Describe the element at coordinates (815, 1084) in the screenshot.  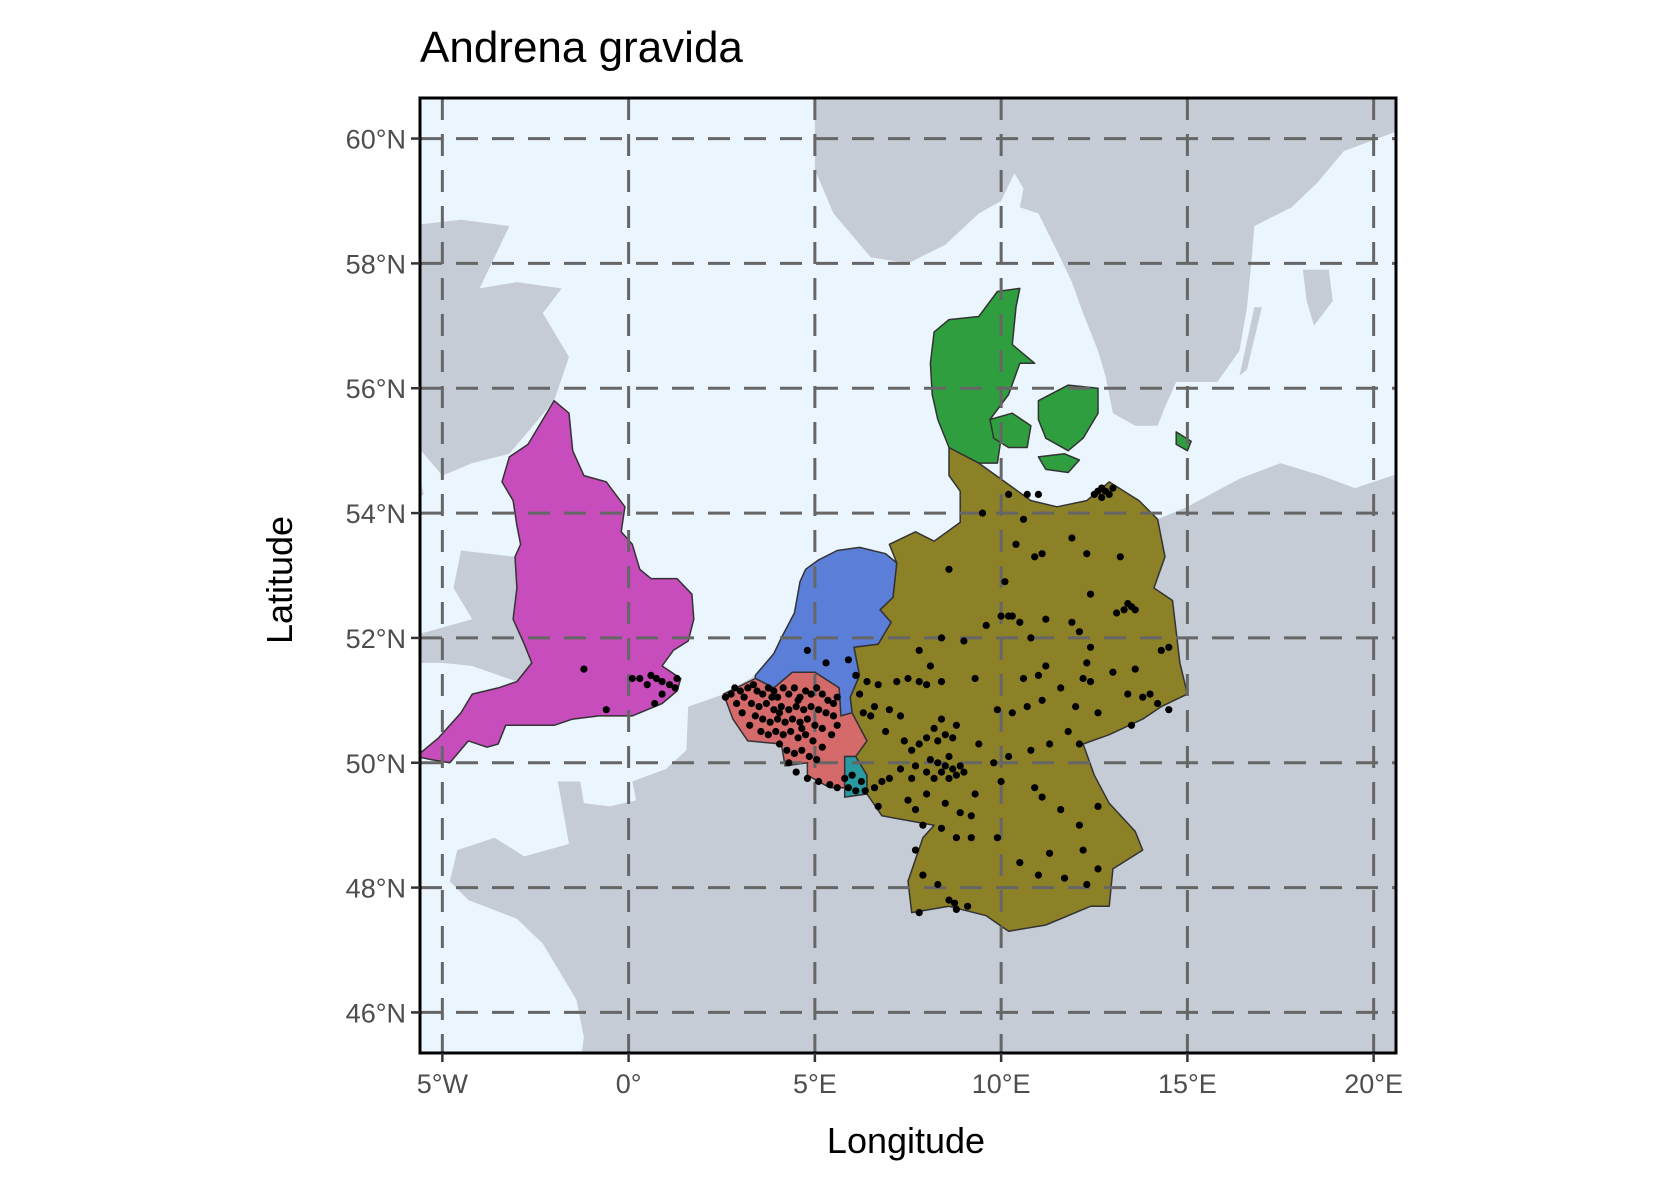
I see `x-tick-label: 5°E` at that location.